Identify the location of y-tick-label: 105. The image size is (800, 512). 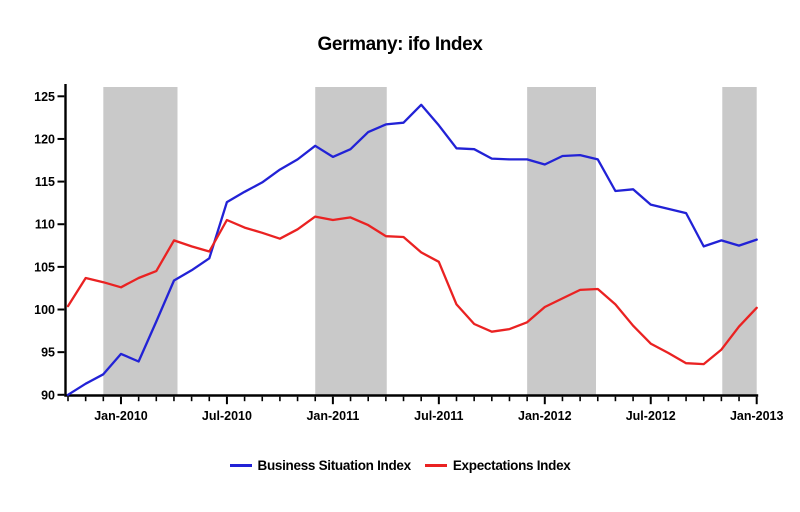
(44, 267).